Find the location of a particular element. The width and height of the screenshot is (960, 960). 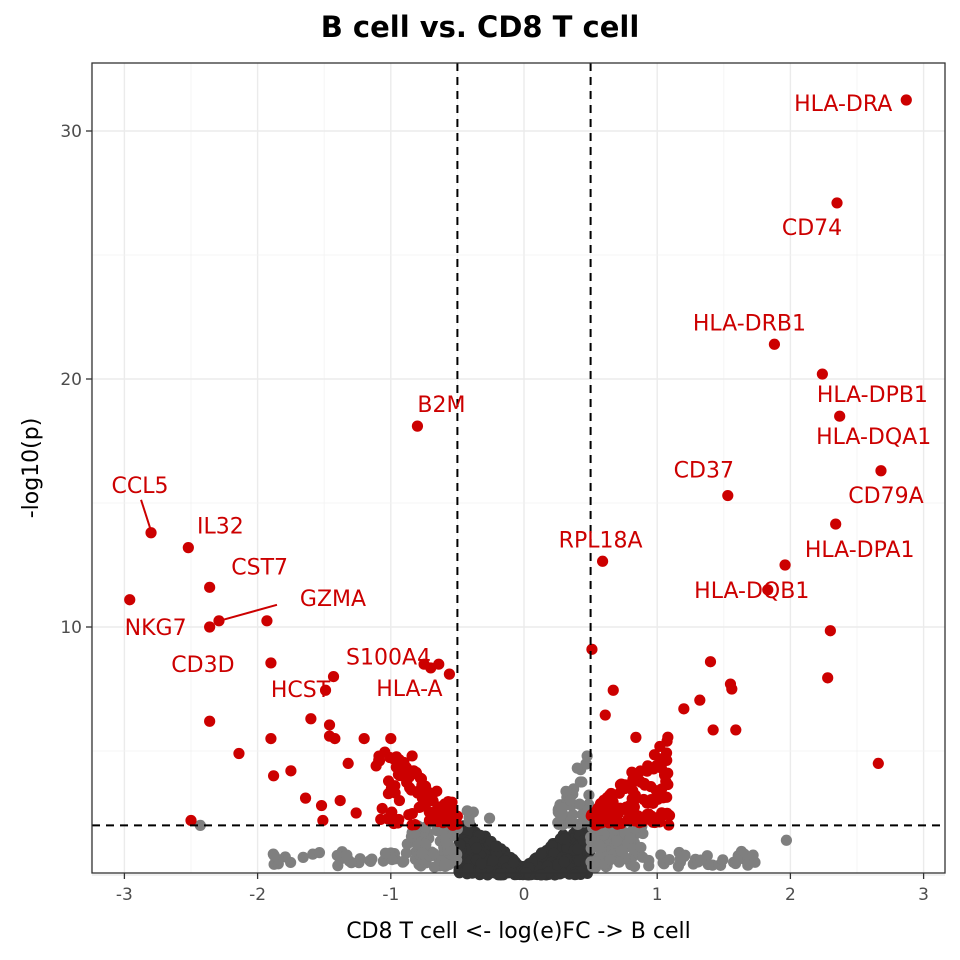

x-tick-label: -3 is located at coordinates (124, 895).